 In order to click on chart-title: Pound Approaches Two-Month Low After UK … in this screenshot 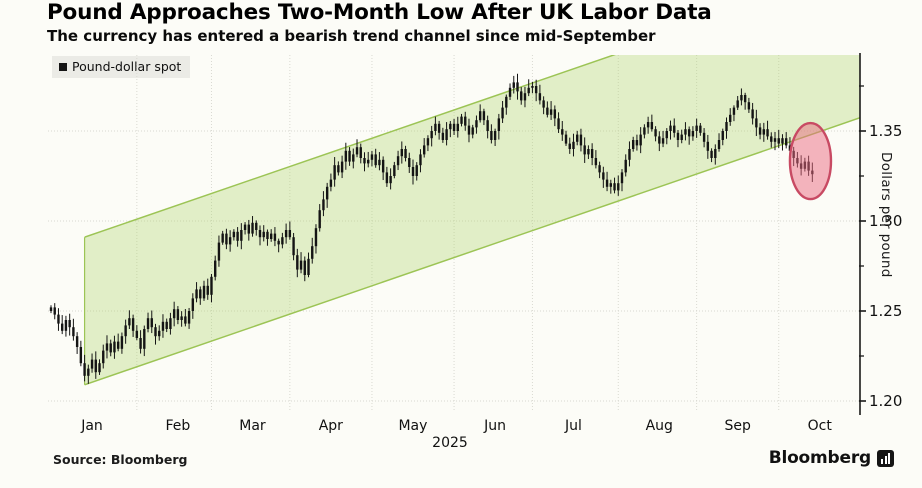, I will do `click(379, 12)`.